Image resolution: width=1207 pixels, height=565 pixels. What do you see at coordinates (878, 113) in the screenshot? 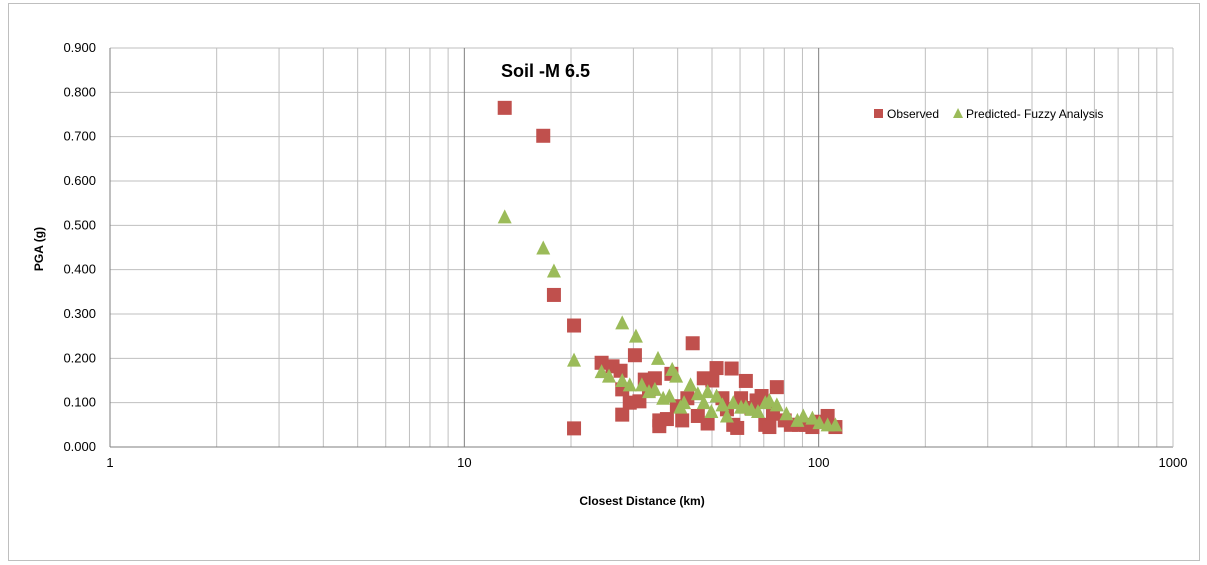
I see `legend-square-marker` at bounding box center [878, 113].